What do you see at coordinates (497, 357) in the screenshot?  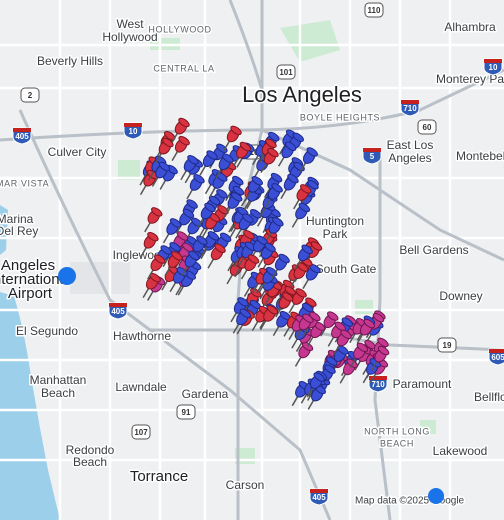 I see `shield-label: 605` at bounding box center [497, 357].